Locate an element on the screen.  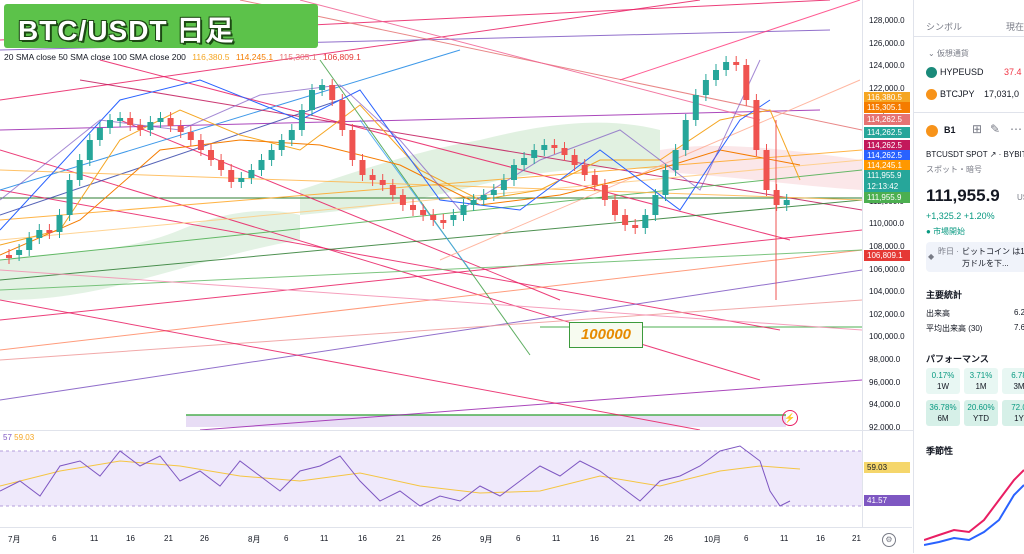
seasonality-title: 季節性 is located at coordinates (940, 451).